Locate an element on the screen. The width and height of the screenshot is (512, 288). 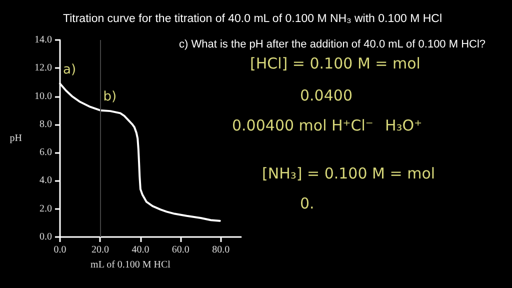
x-tick-label: 80.0 is located at coordinates (221, 250).